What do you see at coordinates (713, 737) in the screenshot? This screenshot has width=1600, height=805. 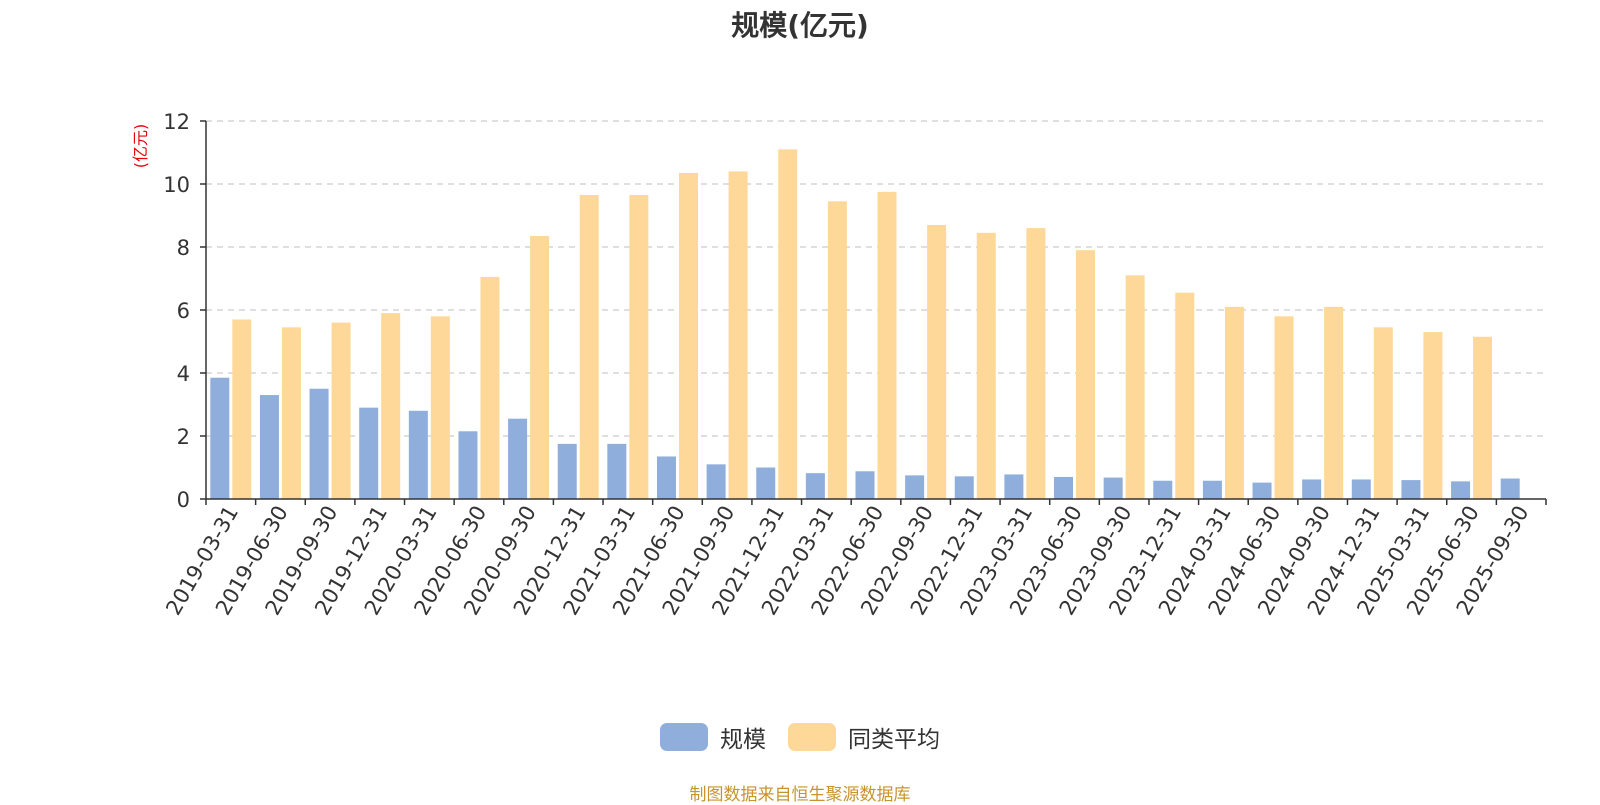 I see `legend-item-scale: 规模` at bounding box center [713, 737].